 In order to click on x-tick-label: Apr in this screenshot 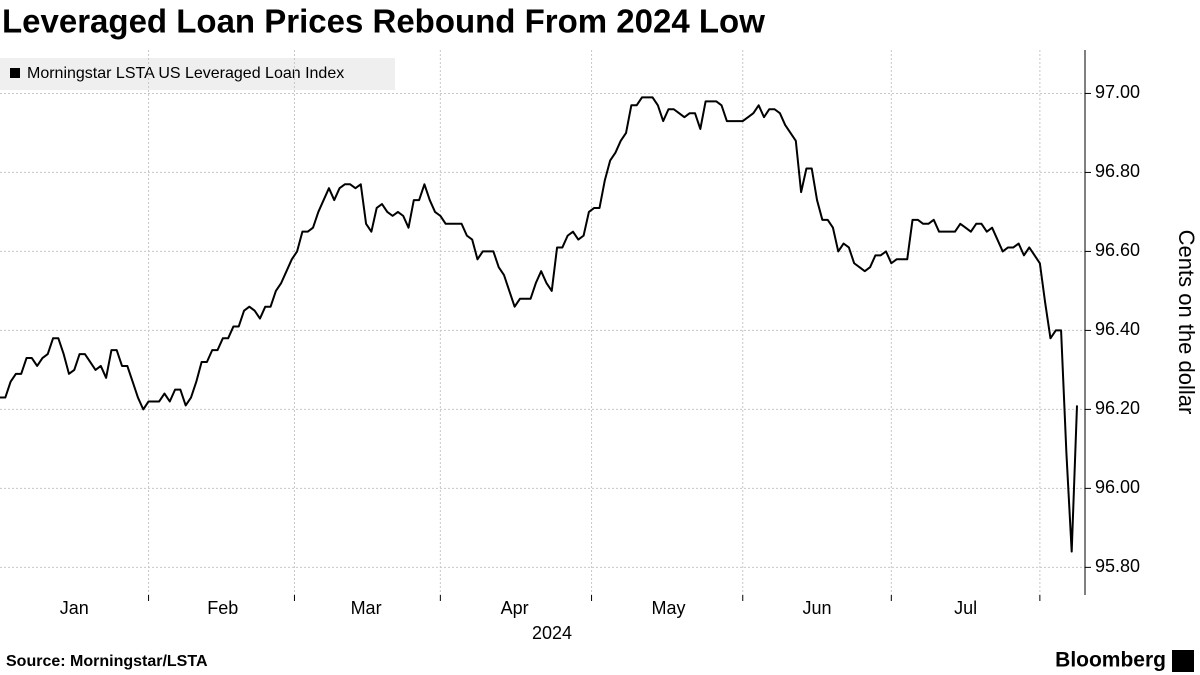, I will do `click(515, 608)`.